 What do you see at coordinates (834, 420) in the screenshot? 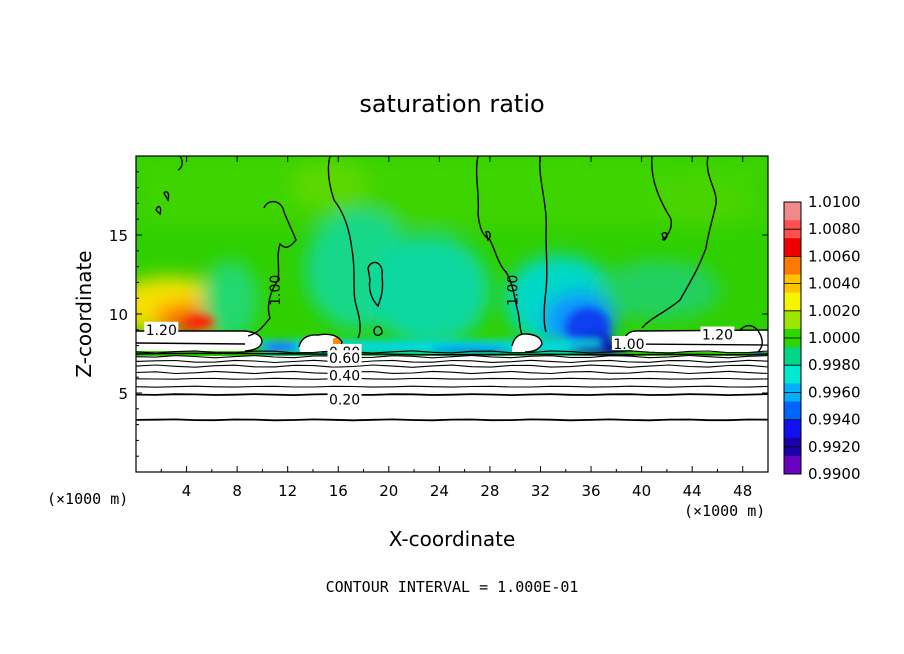
I see `colorbar-label: 0.9940` at bounding box center [834, 420].